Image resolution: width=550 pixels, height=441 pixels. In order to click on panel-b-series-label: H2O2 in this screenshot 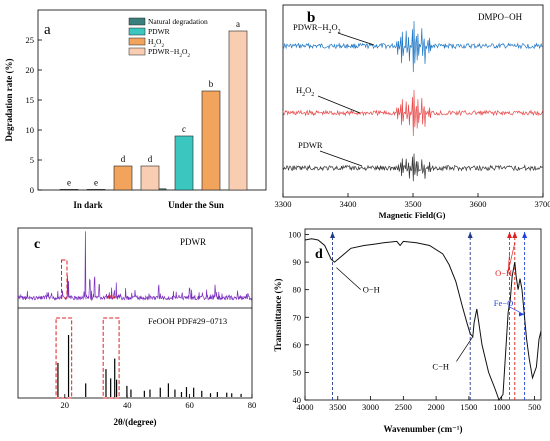, I will do `click(305, 91)`.